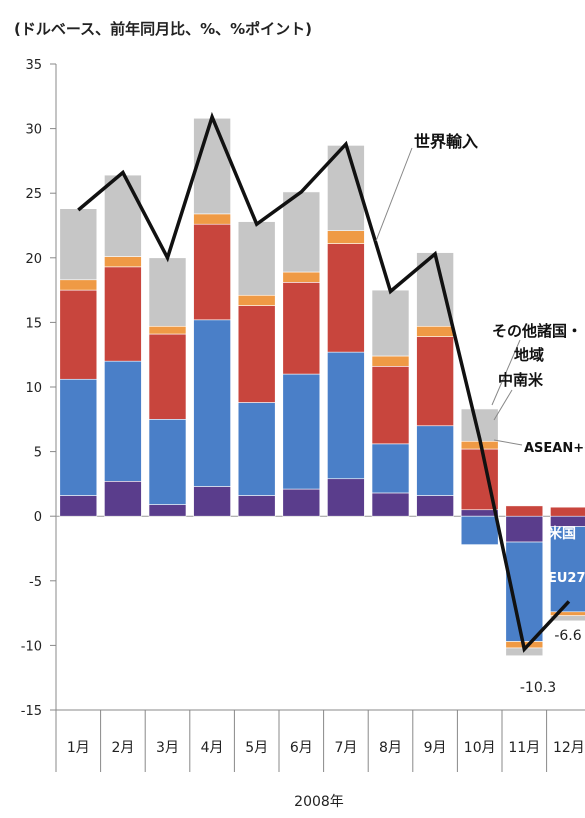 This screenshot has width=585, height=818. I want to click on x-tick-label: 3月, so click(167, 748).